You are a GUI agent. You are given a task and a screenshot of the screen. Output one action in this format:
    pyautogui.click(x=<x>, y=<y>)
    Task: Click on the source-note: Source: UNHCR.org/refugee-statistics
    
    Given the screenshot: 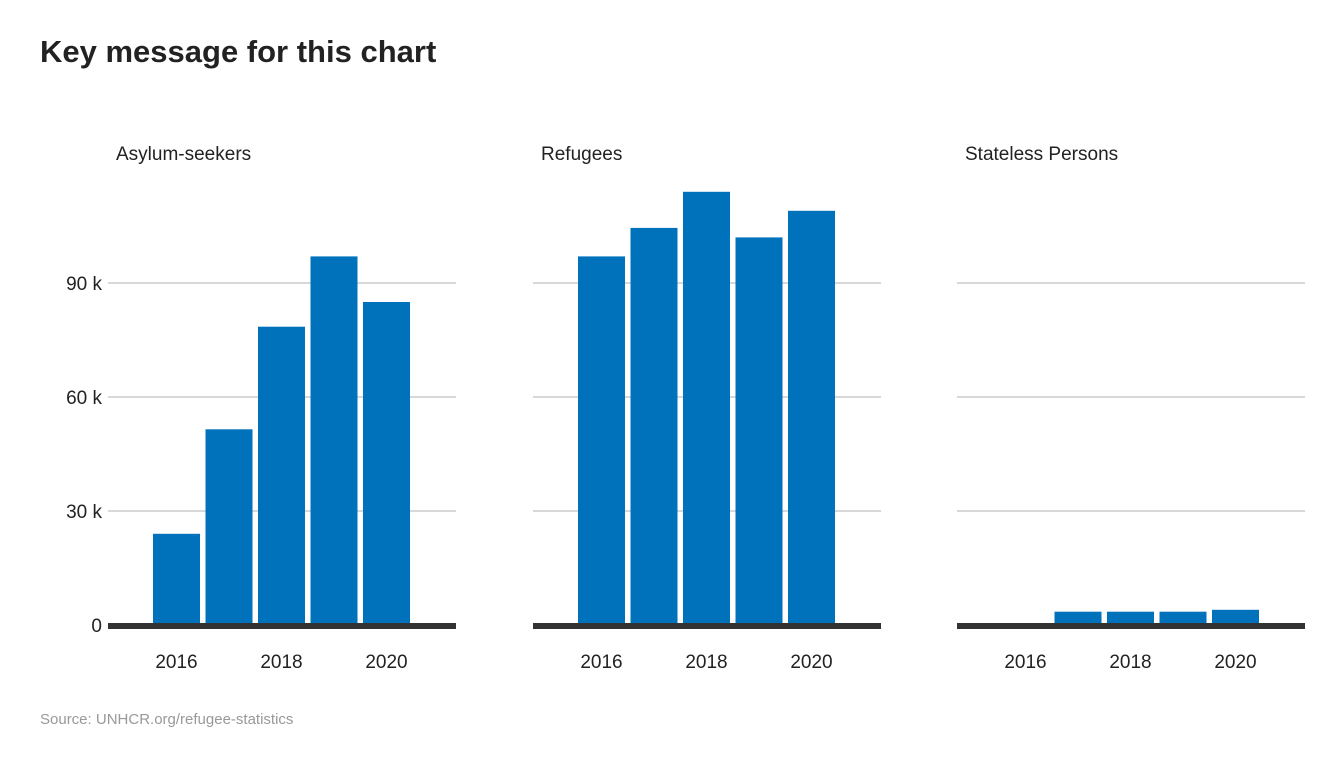 What is the action you would take?
    pyautogui.click(x=167, y=719)
    